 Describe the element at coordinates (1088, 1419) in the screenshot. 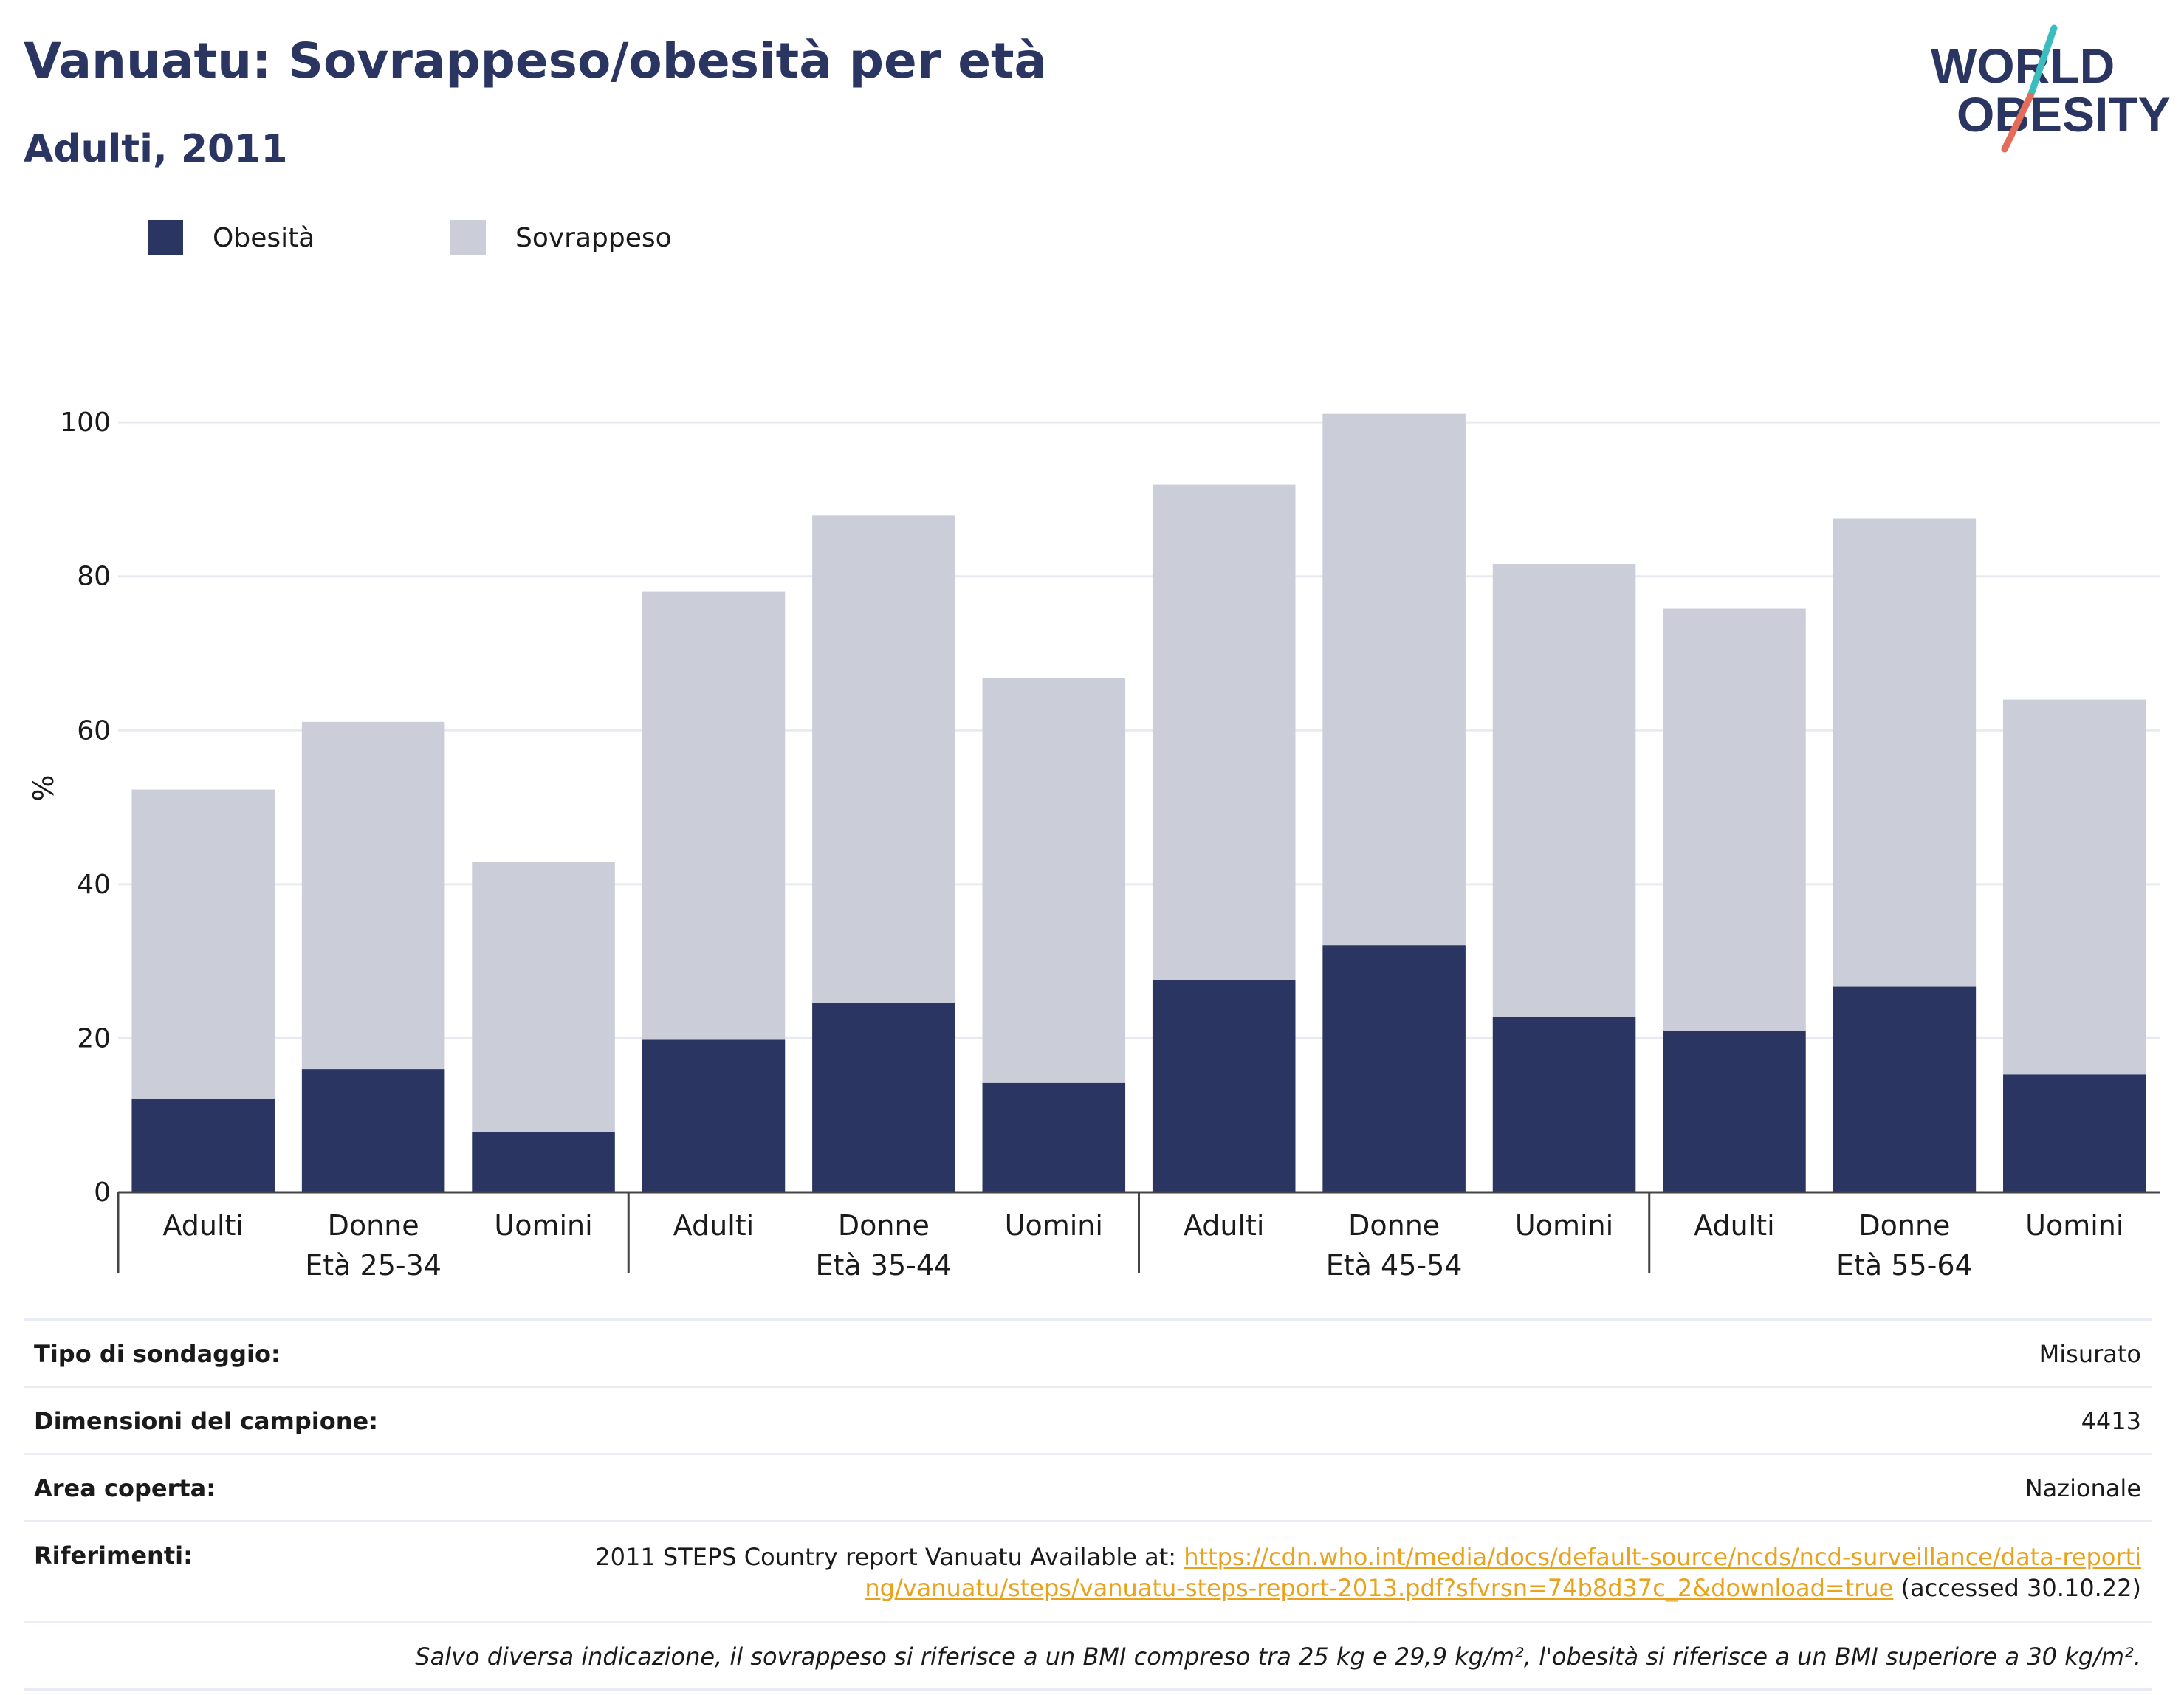

I see `info-row-sample-size: Dimensioni del campione: 4413` at that location.